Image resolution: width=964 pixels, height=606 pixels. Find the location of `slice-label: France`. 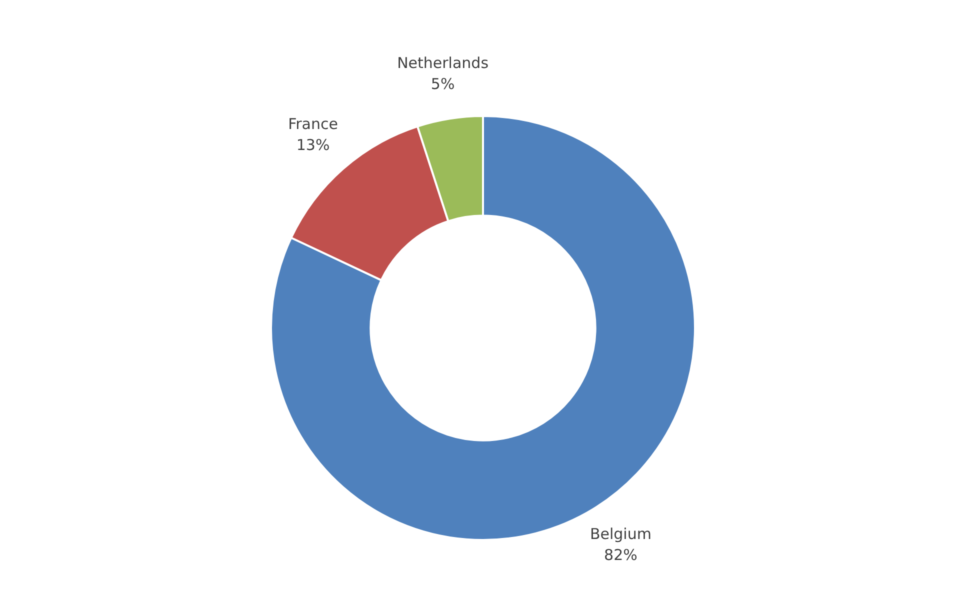

slice-label: France is located at coordinates (313, 124).